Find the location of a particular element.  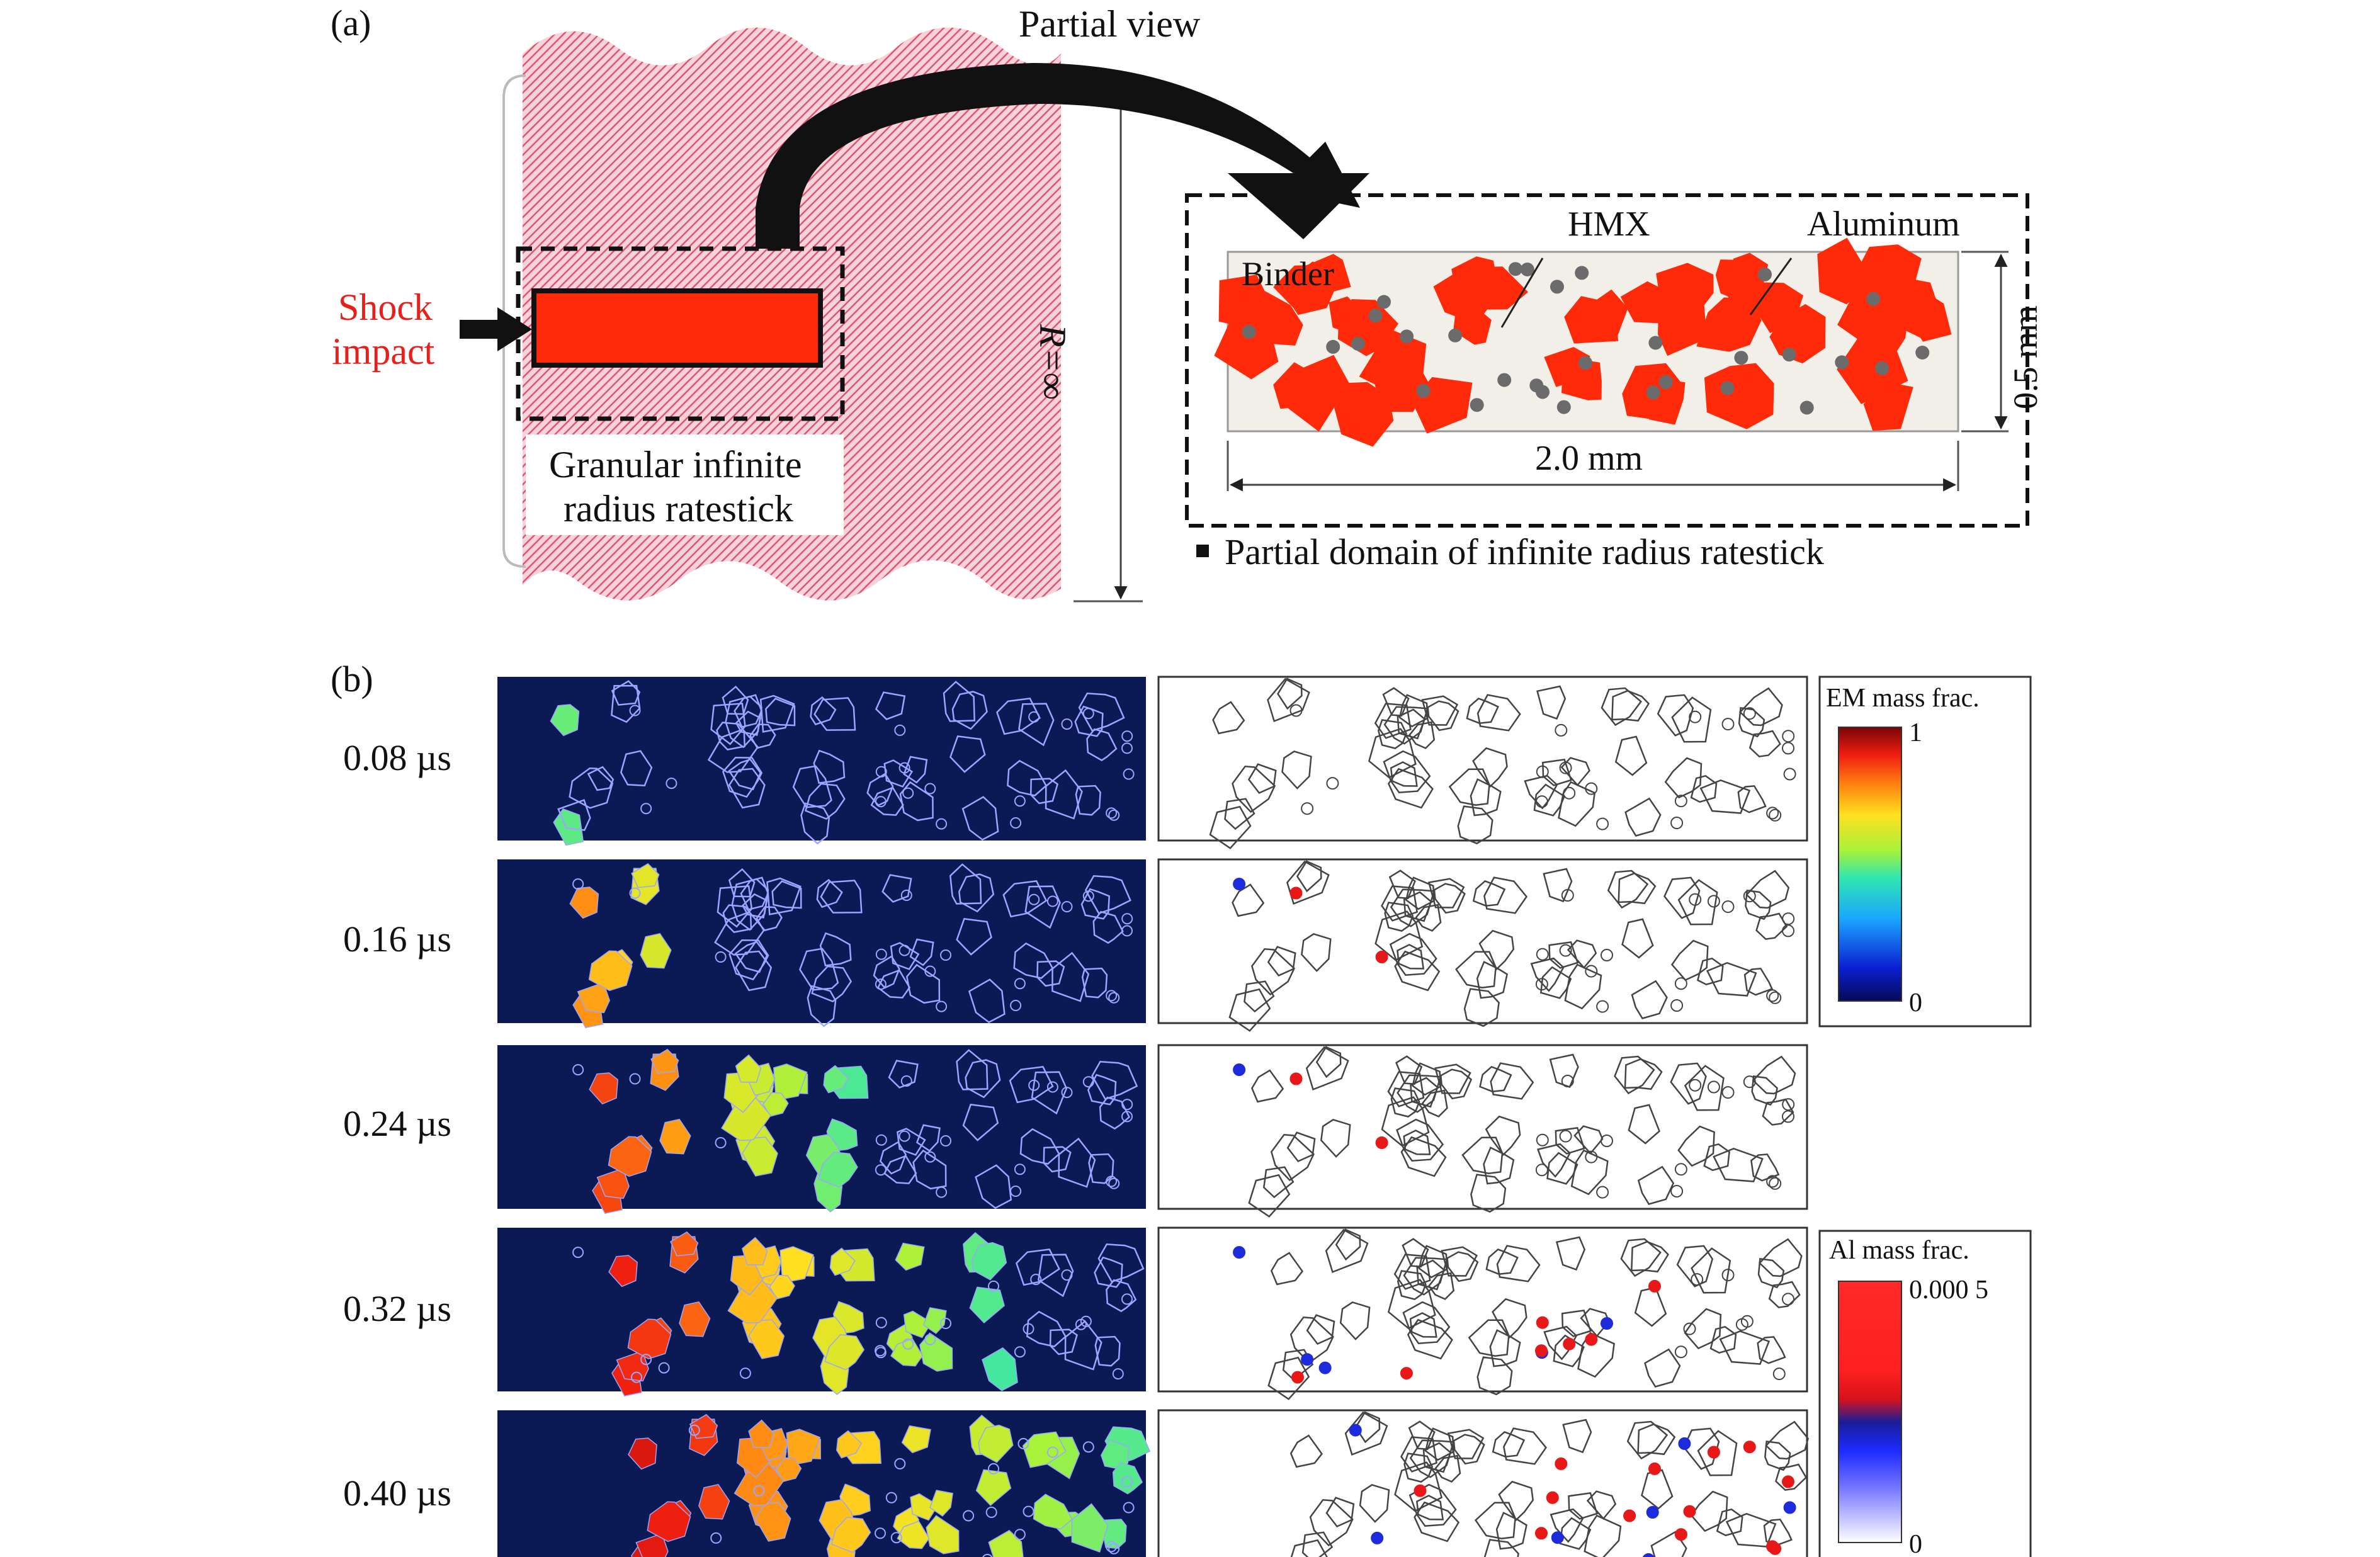

composite-particles is located at coordinates (1583, 342).